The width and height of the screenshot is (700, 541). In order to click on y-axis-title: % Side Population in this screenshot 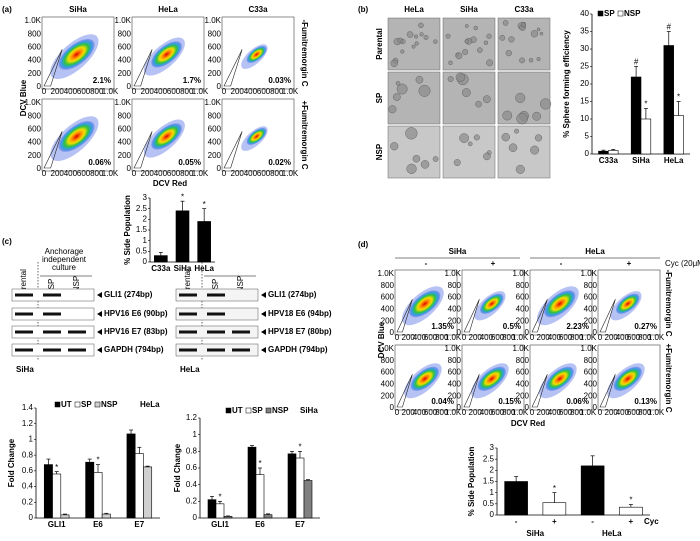, I will do `click(471, 481)`.